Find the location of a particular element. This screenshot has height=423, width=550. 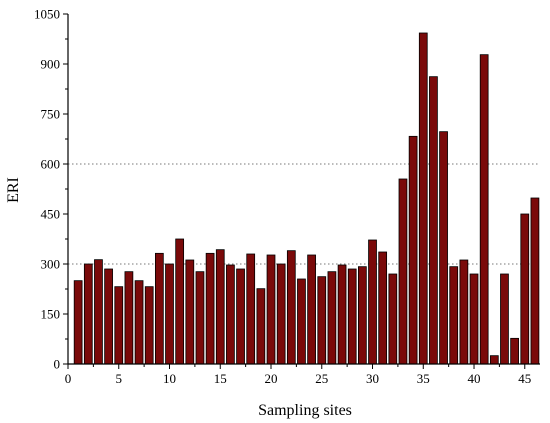

x-tick-label: 0 is located at coordinates (68, 378).